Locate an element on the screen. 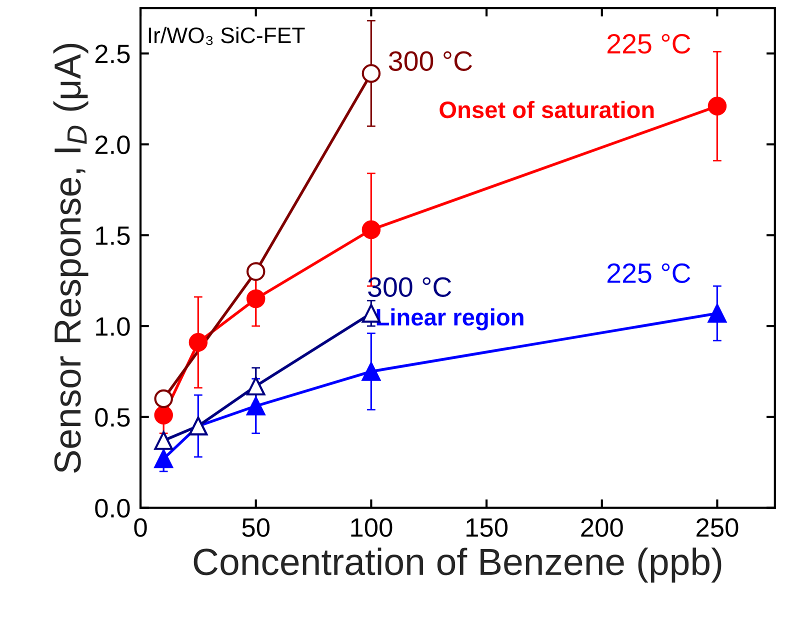  x-tick-label: 0 is located at coordinates (140, 527).